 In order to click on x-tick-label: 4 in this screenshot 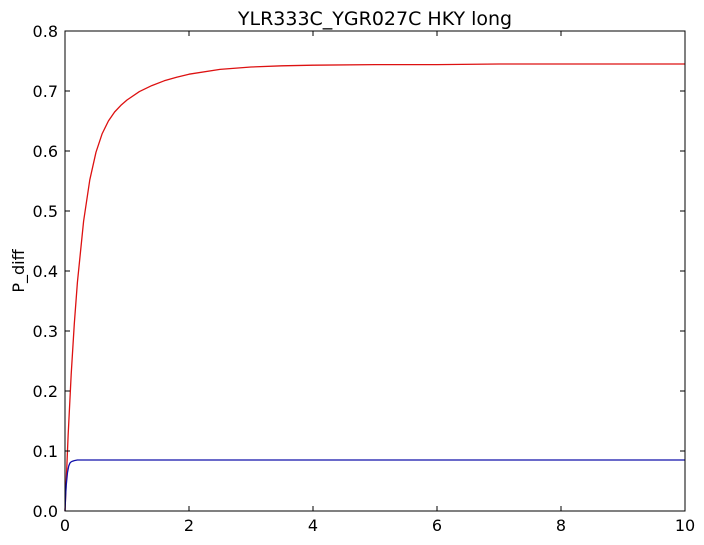, I will do `click(313, 525)`.